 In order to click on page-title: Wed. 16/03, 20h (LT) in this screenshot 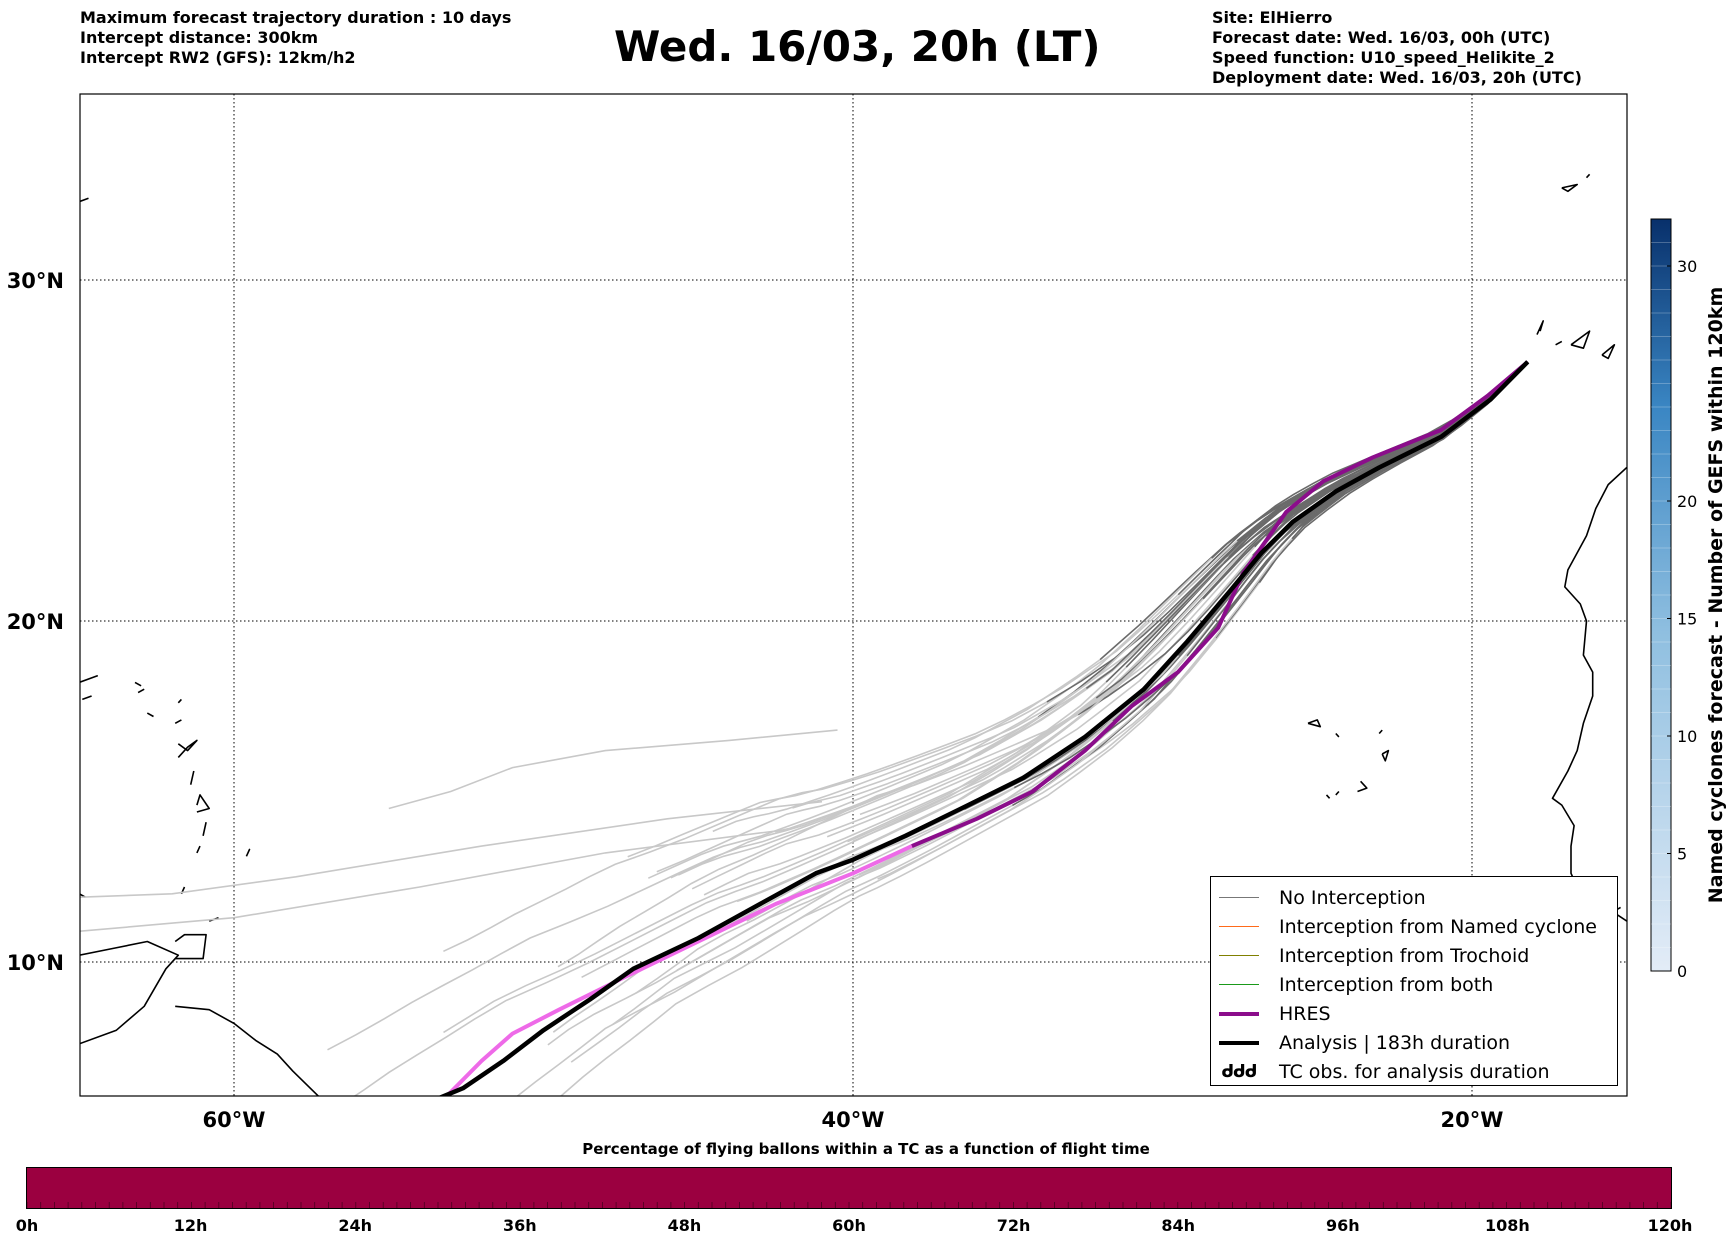, I will do `click(857, 46)`.